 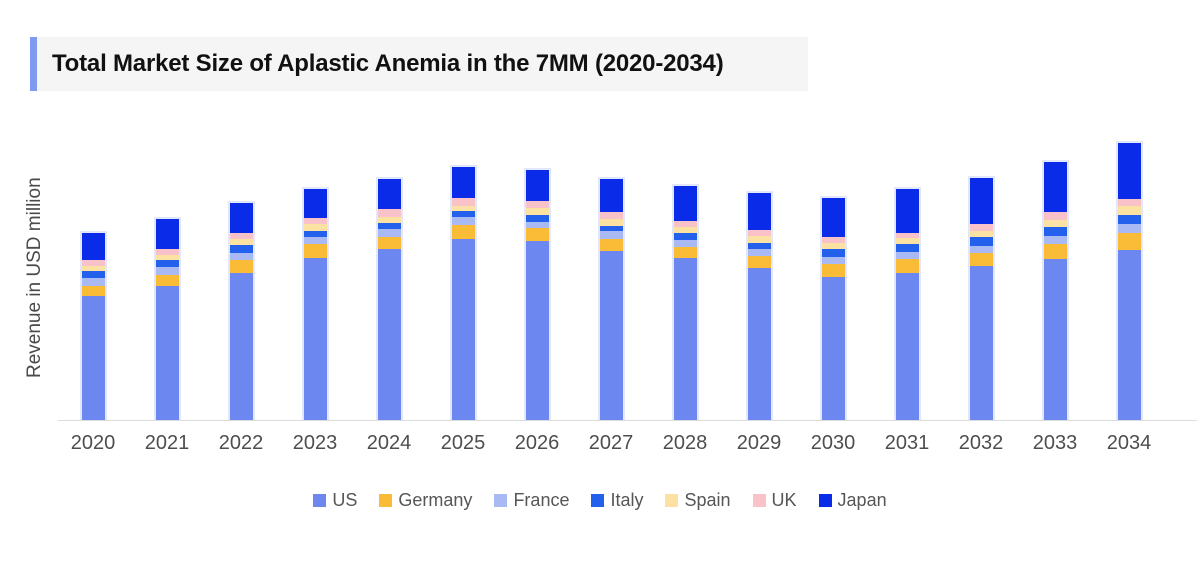 I want to click on segment-italy-2030, so click(x=833, y=253).